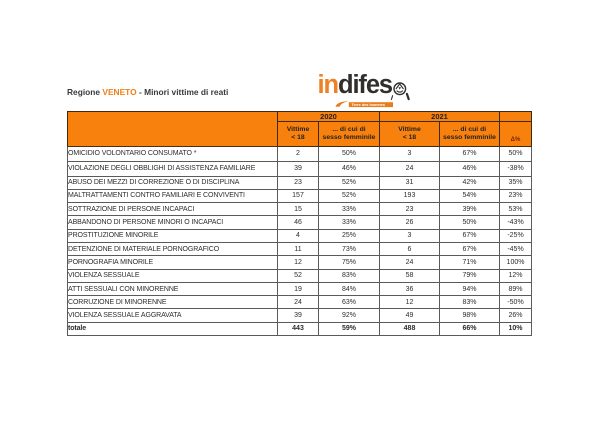  I want to click on svg-text: Terre des hommes, so click(368, 105).